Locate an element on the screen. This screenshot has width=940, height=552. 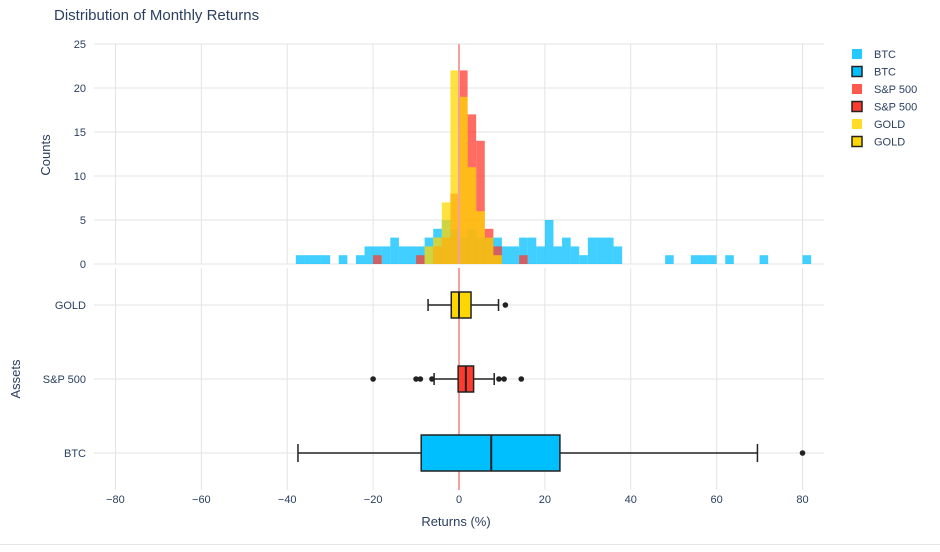
legend-item-sandp-500-outlined: S&P 500 is located at coordinates (884, 107).